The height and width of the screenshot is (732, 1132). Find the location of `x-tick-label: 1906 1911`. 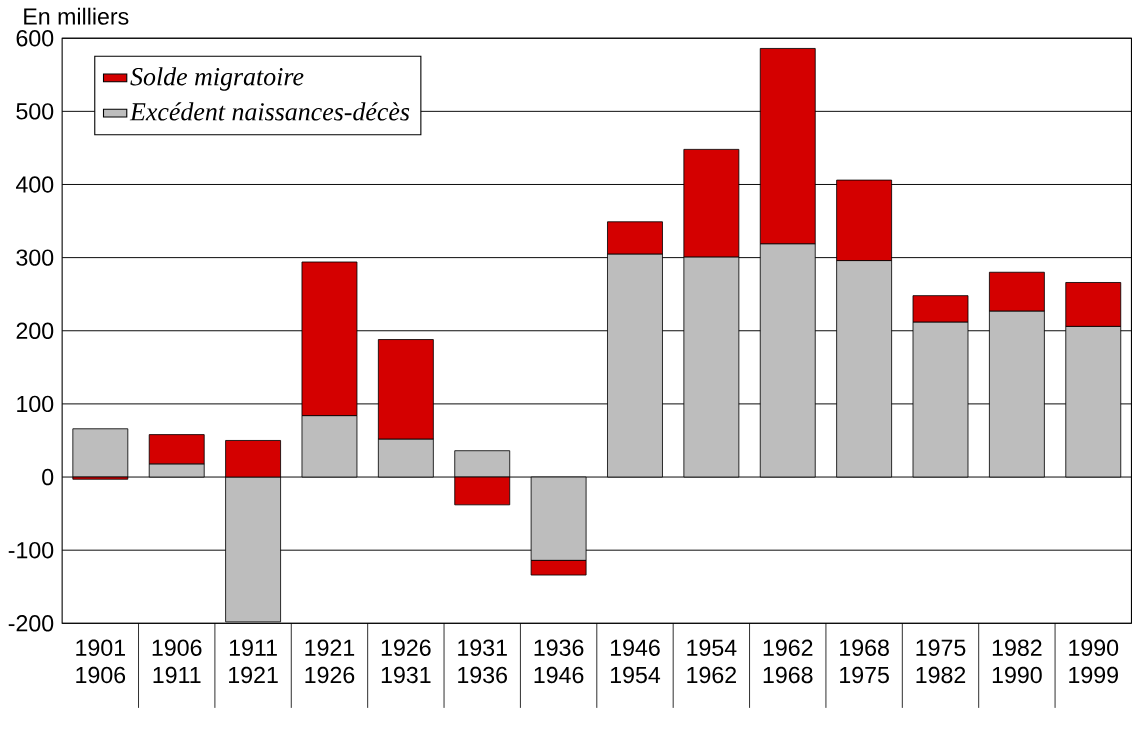

x-tick-label: 1906 1911 is located at coordinates (177, 661).